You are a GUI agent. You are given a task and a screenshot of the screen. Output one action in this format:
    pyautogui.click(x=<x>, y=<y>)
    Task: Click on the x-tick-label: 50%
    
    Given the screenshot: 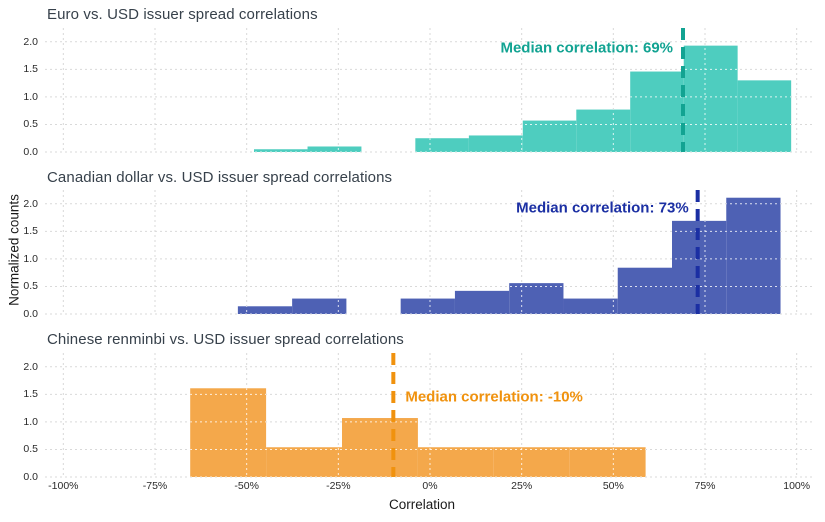 What is the action you would take?
    pyautogui.click(x=613, y=486)
    